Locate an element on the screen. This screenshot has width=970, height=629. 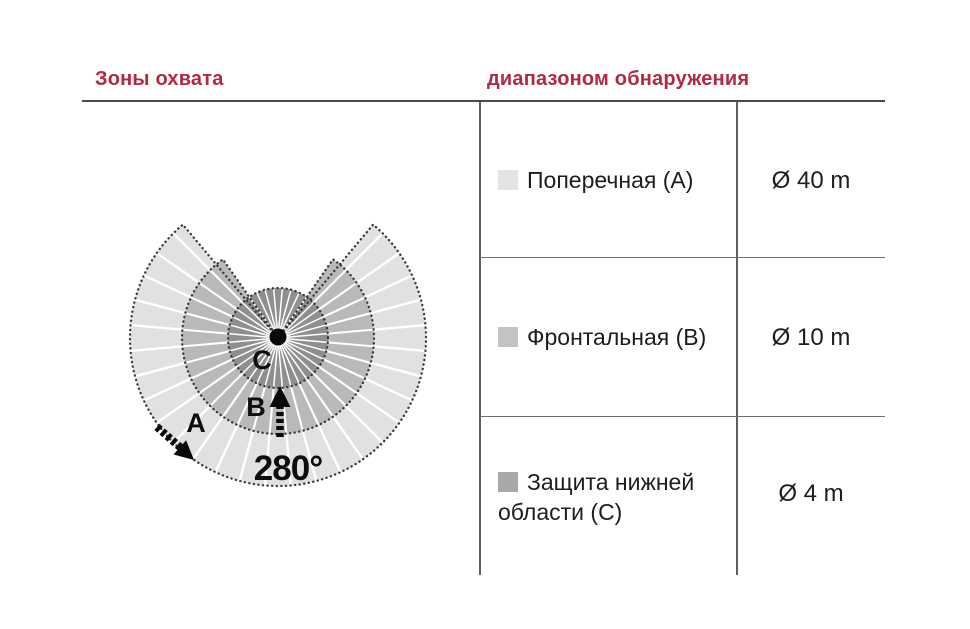
zone-b-label: Фронтальная (B) is located at coordinates (617, 337).